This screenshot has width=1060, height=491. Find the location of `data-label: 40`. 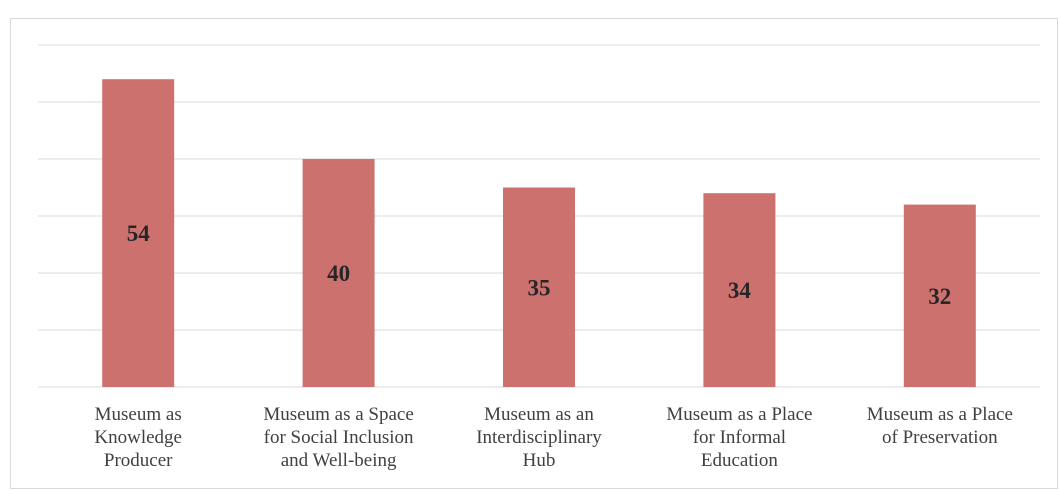

data-label: 40 is located at coordinates (338, 273).